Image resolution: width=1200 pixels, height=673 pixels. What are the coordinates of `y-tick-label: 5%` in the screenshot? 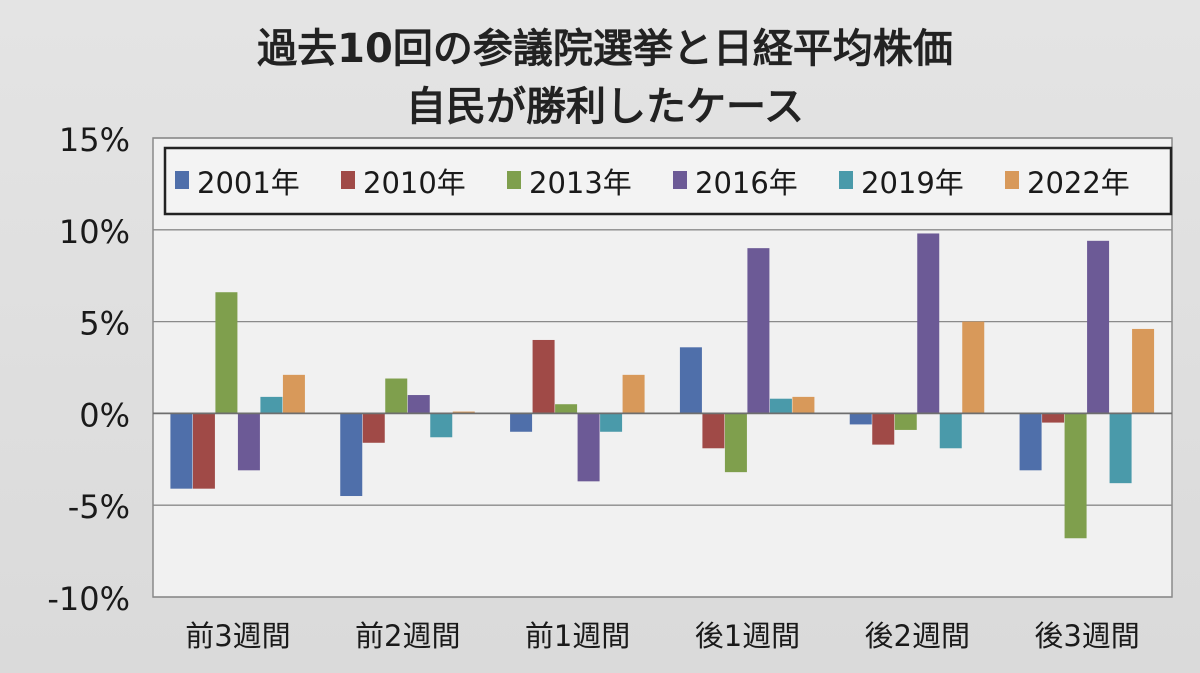 It's located at (104, 324).